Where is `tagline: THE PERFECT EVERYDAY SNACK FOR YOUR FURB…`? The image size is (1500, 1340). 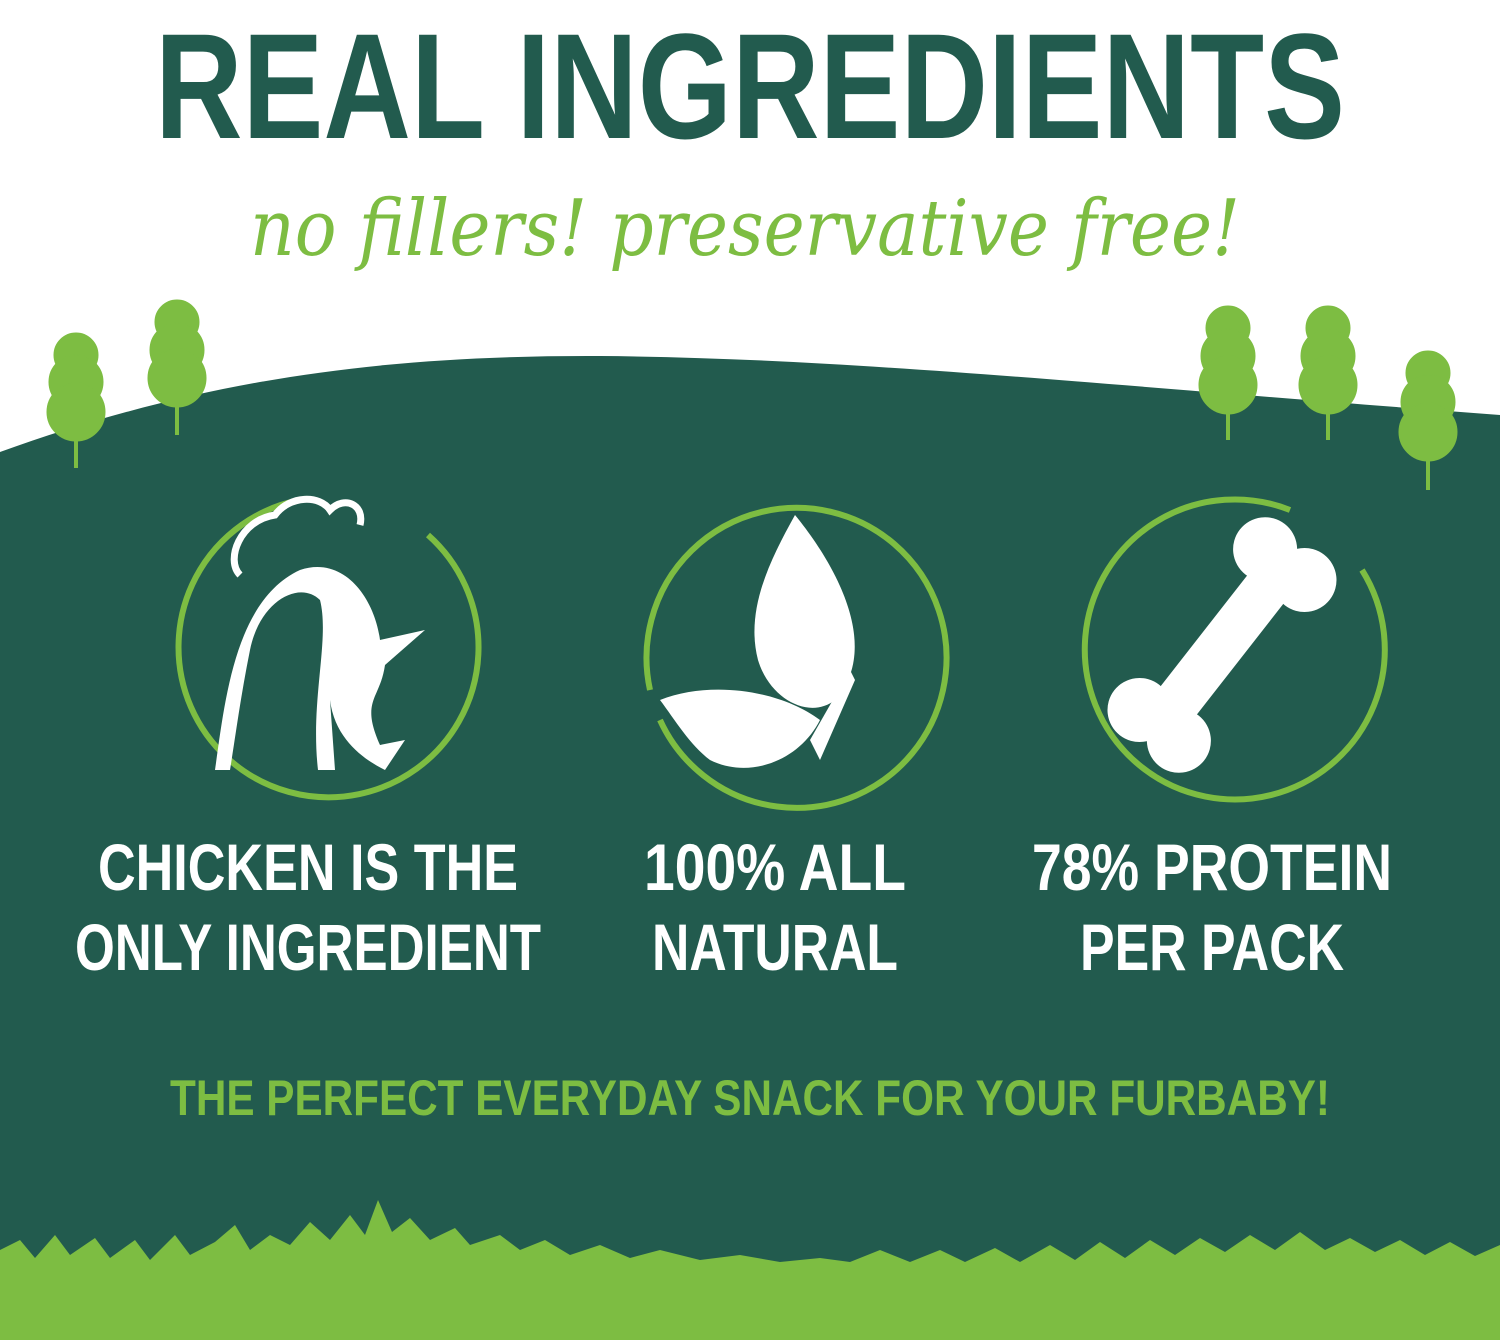
tagline: THE PERFECT EVERYDAY SNACK FOR YOUR FURB… is located at coordinates (750, 1098).